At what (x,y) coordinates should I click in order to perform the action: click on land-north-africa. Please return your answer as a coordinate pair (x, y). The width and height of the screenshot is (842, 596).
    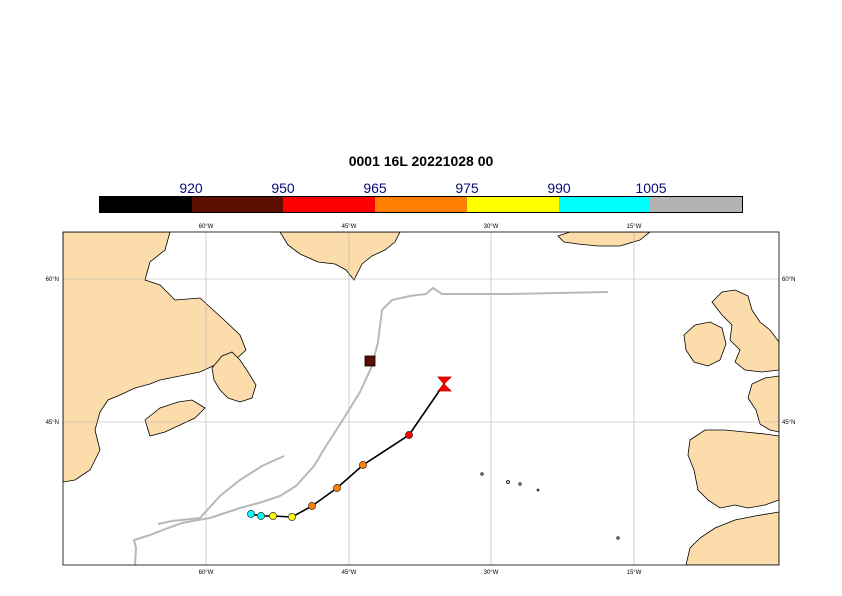
    Looking at the image, I should click on (732, 538).